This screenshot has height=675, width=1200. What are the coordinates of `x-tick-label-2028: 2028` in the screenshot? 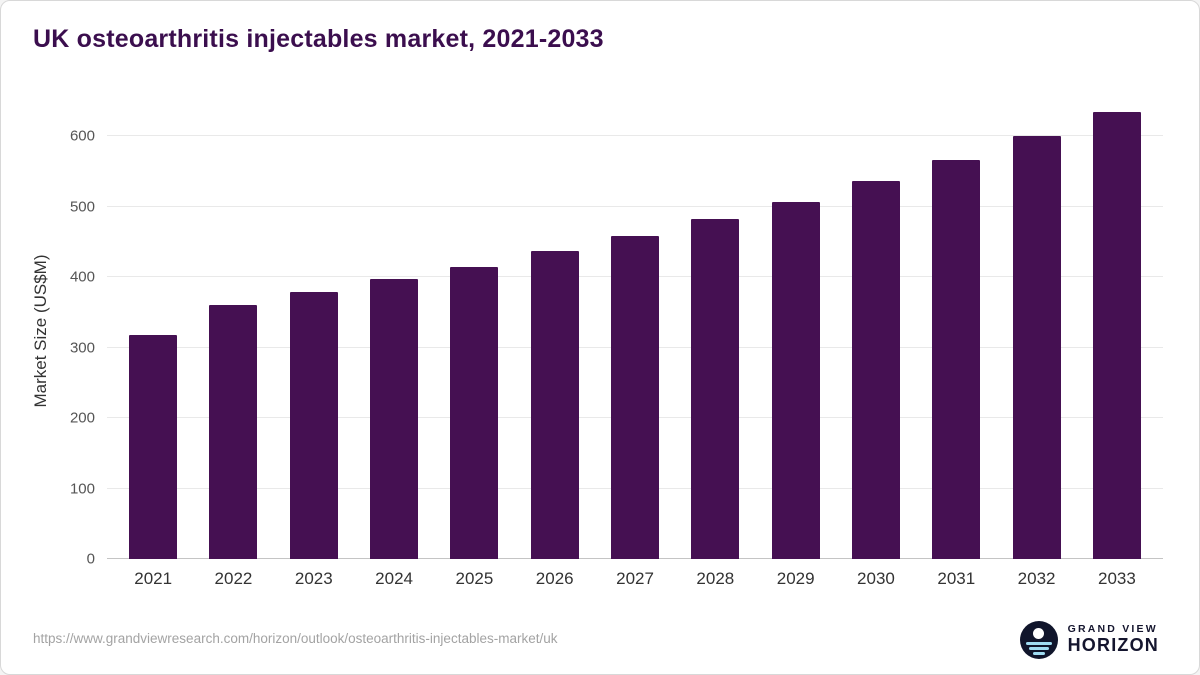 It's located at (715, 578).